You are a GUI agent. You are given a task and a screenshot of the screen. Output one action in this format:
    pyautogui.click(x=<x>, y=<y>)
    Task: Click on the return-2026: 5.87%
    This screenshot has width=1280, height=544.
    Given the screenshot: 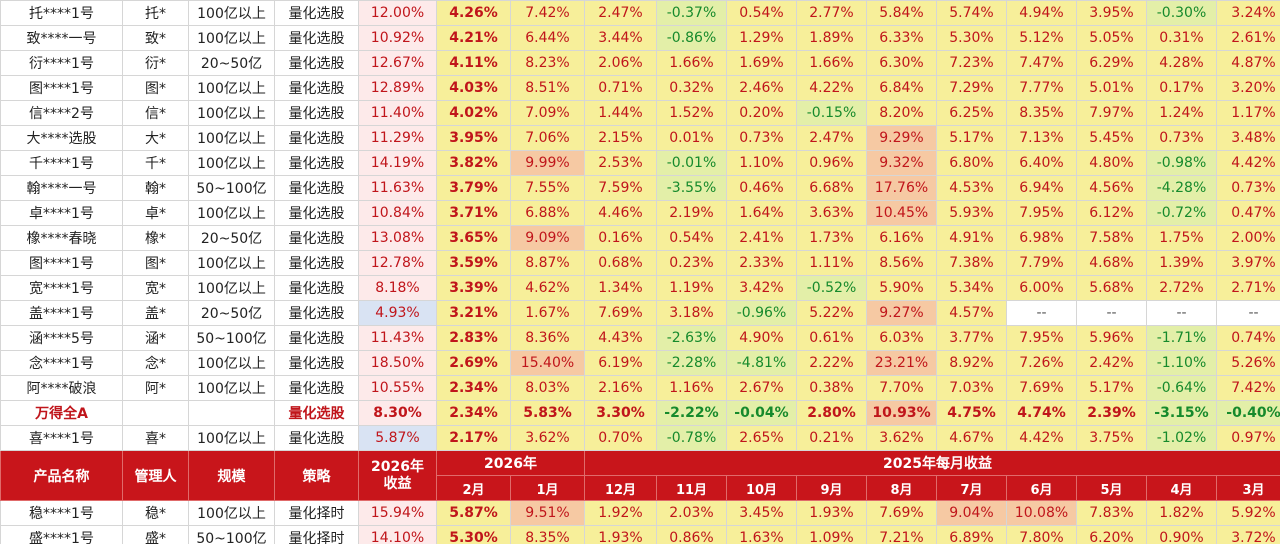 What is the action you would take?
    pyautogui.click(x=397, y=438)
    